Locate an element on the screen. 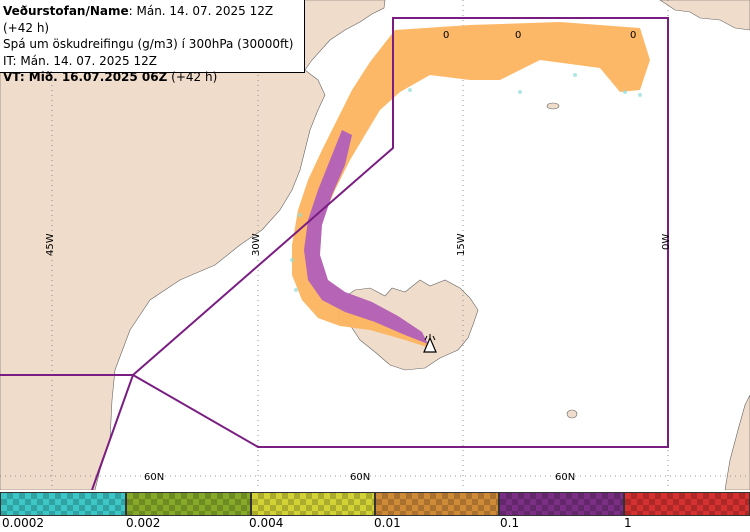 This screenshot has width=750, height=532. volcano-icon is located at coordinates (430, 343).